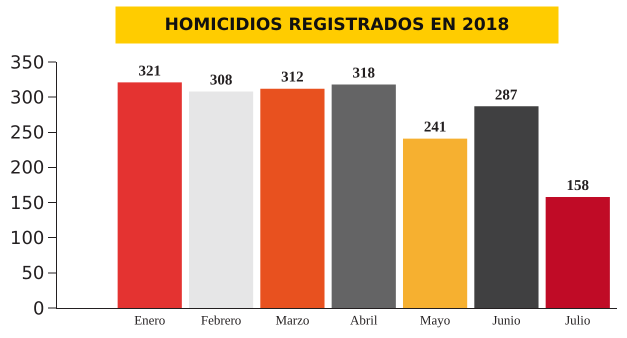  What do you see at coordinates (27, 63) in the screenshot?
I see `y-tick-label: 350` at bounding box center [27, 63].